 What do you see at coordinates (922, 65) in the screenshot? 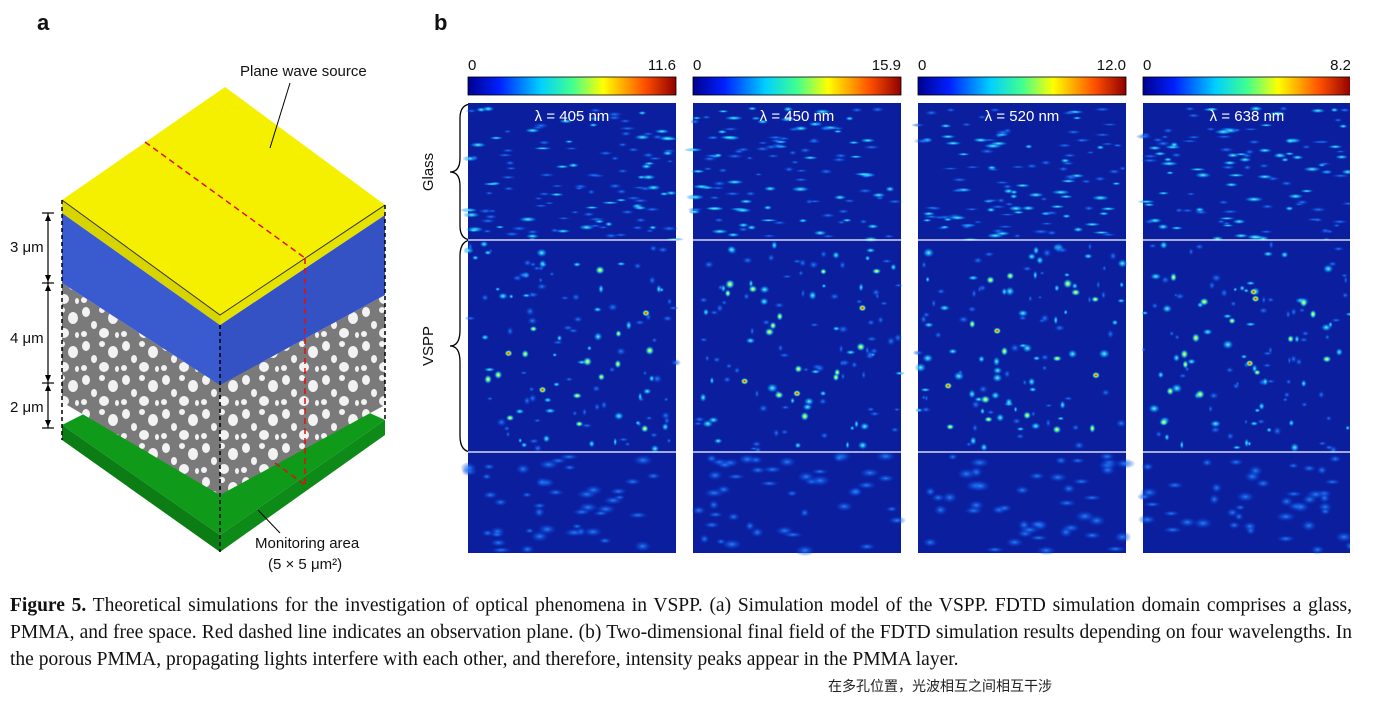
I see `colorbar-min-520: 0` at bounding box center [922, 65].